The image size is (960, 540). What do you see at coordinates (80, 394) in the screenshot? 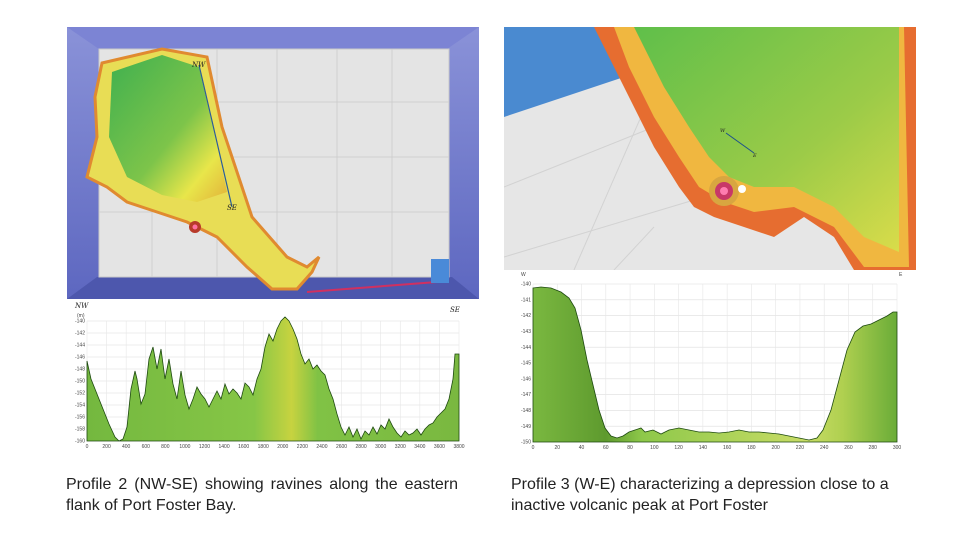
I see `y-tick-label: -152` at bounding box center [80, 394].